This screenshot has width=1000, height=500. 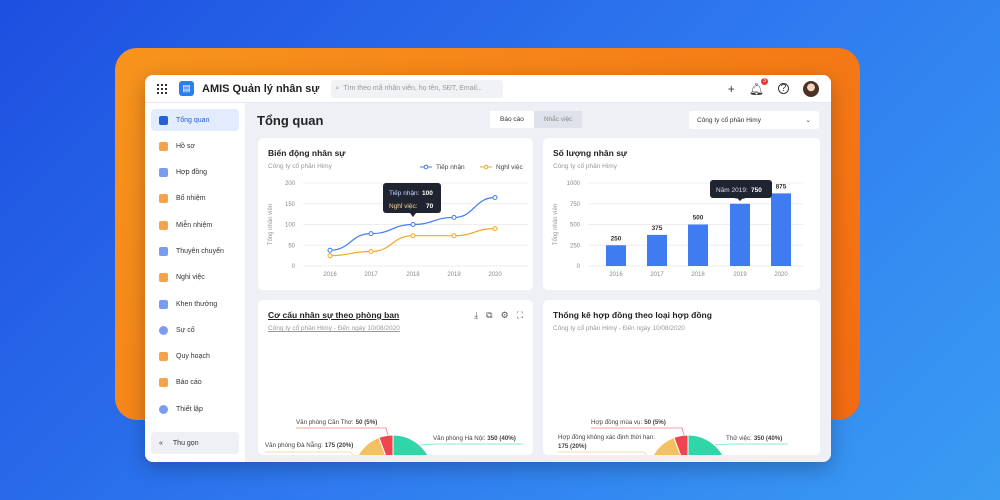 What do you see at coordinates (162, 88) in the screenshot?
I see `app-grid-icon` at bounding box center [162, 88].